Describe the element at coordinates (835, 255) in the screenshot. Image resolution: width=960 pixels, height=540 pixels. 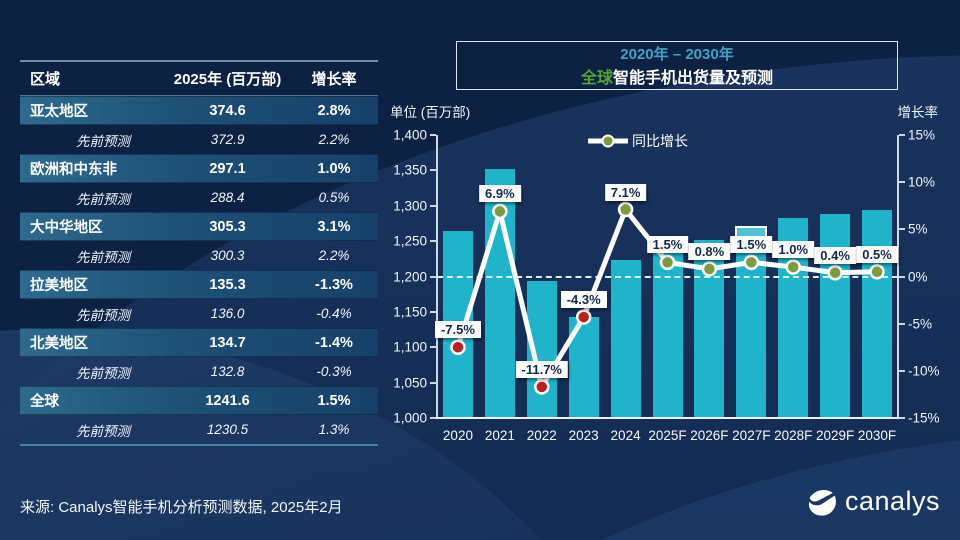
I see `growth-data-label-2029F: 0.4%` at that location.